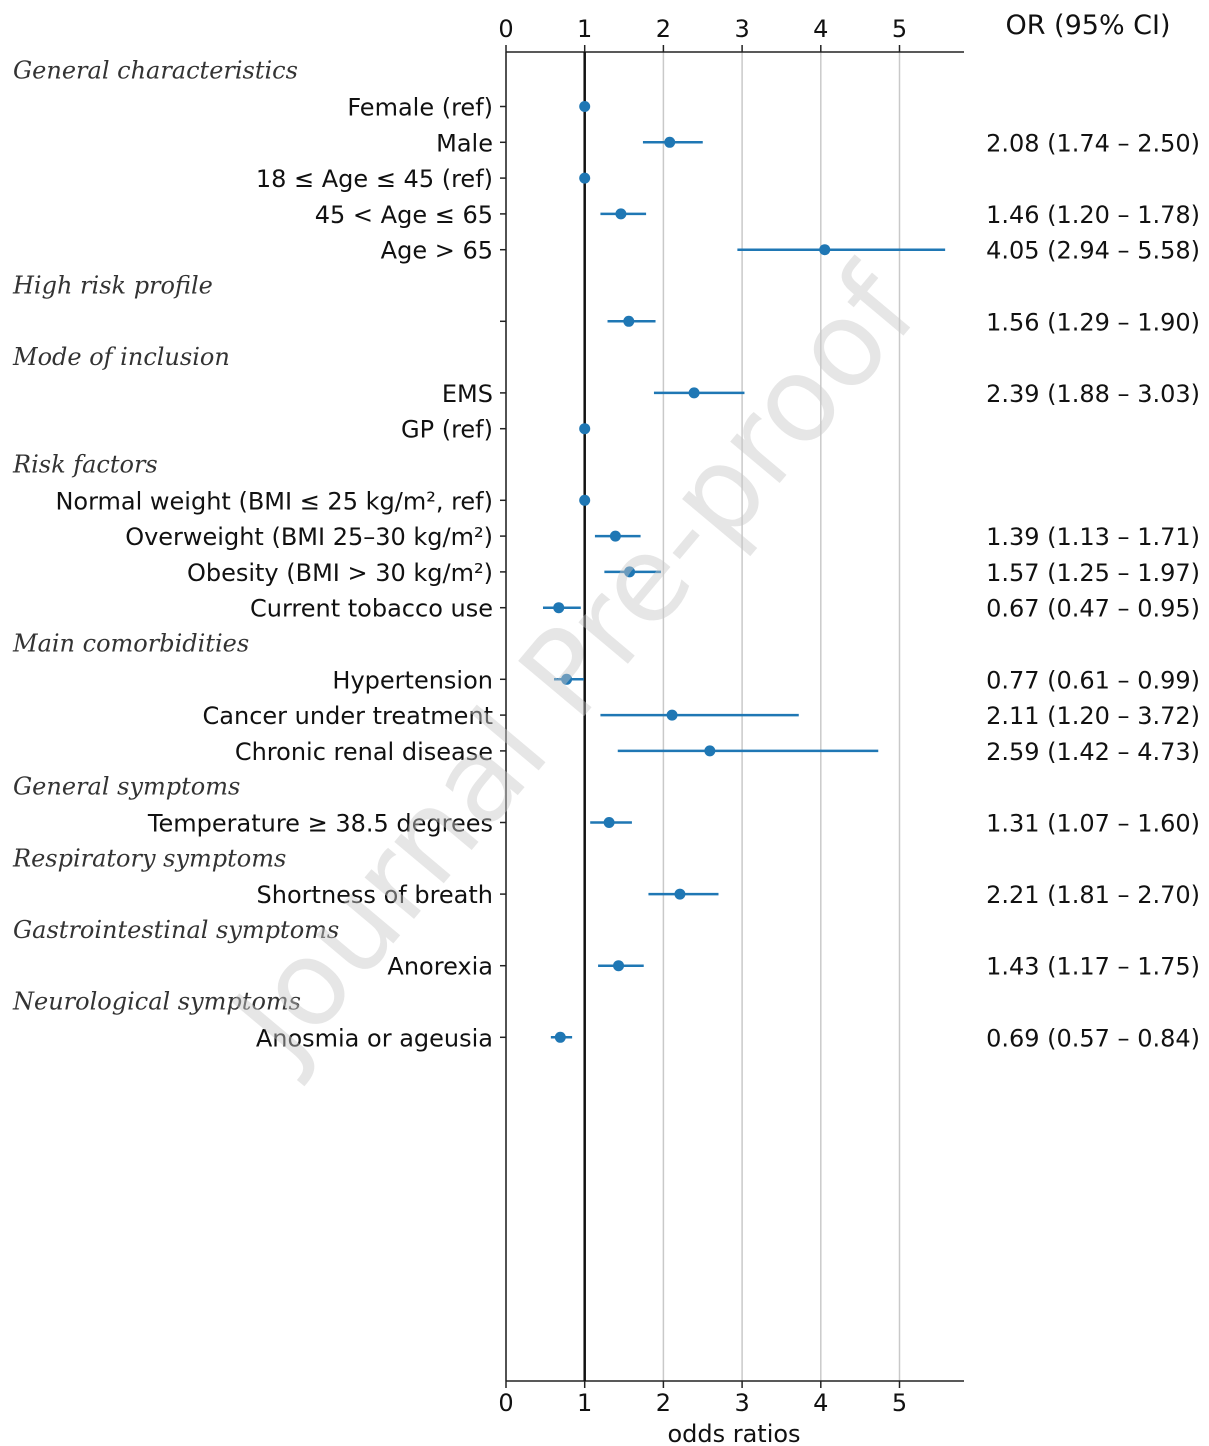 This screenshot has width=1209, height=1446. What do you see at coordinates (464, 143) in the screenshot?
I see `row-label: Male` at bounding box center [464, 143].